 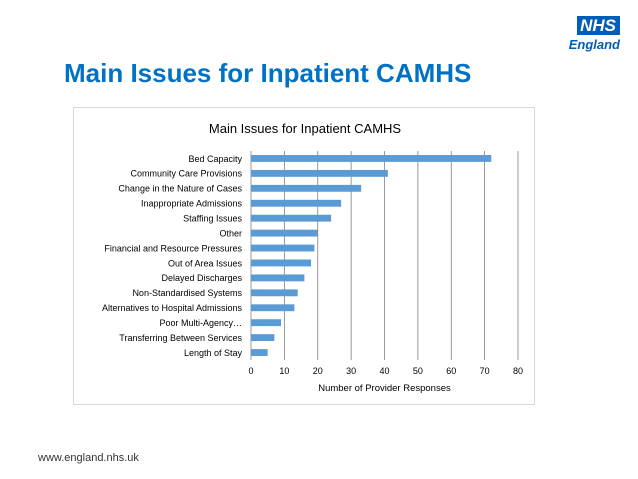 I want to click on x-axis-label: Number of Provider Responses, so click(x=384, y=388).